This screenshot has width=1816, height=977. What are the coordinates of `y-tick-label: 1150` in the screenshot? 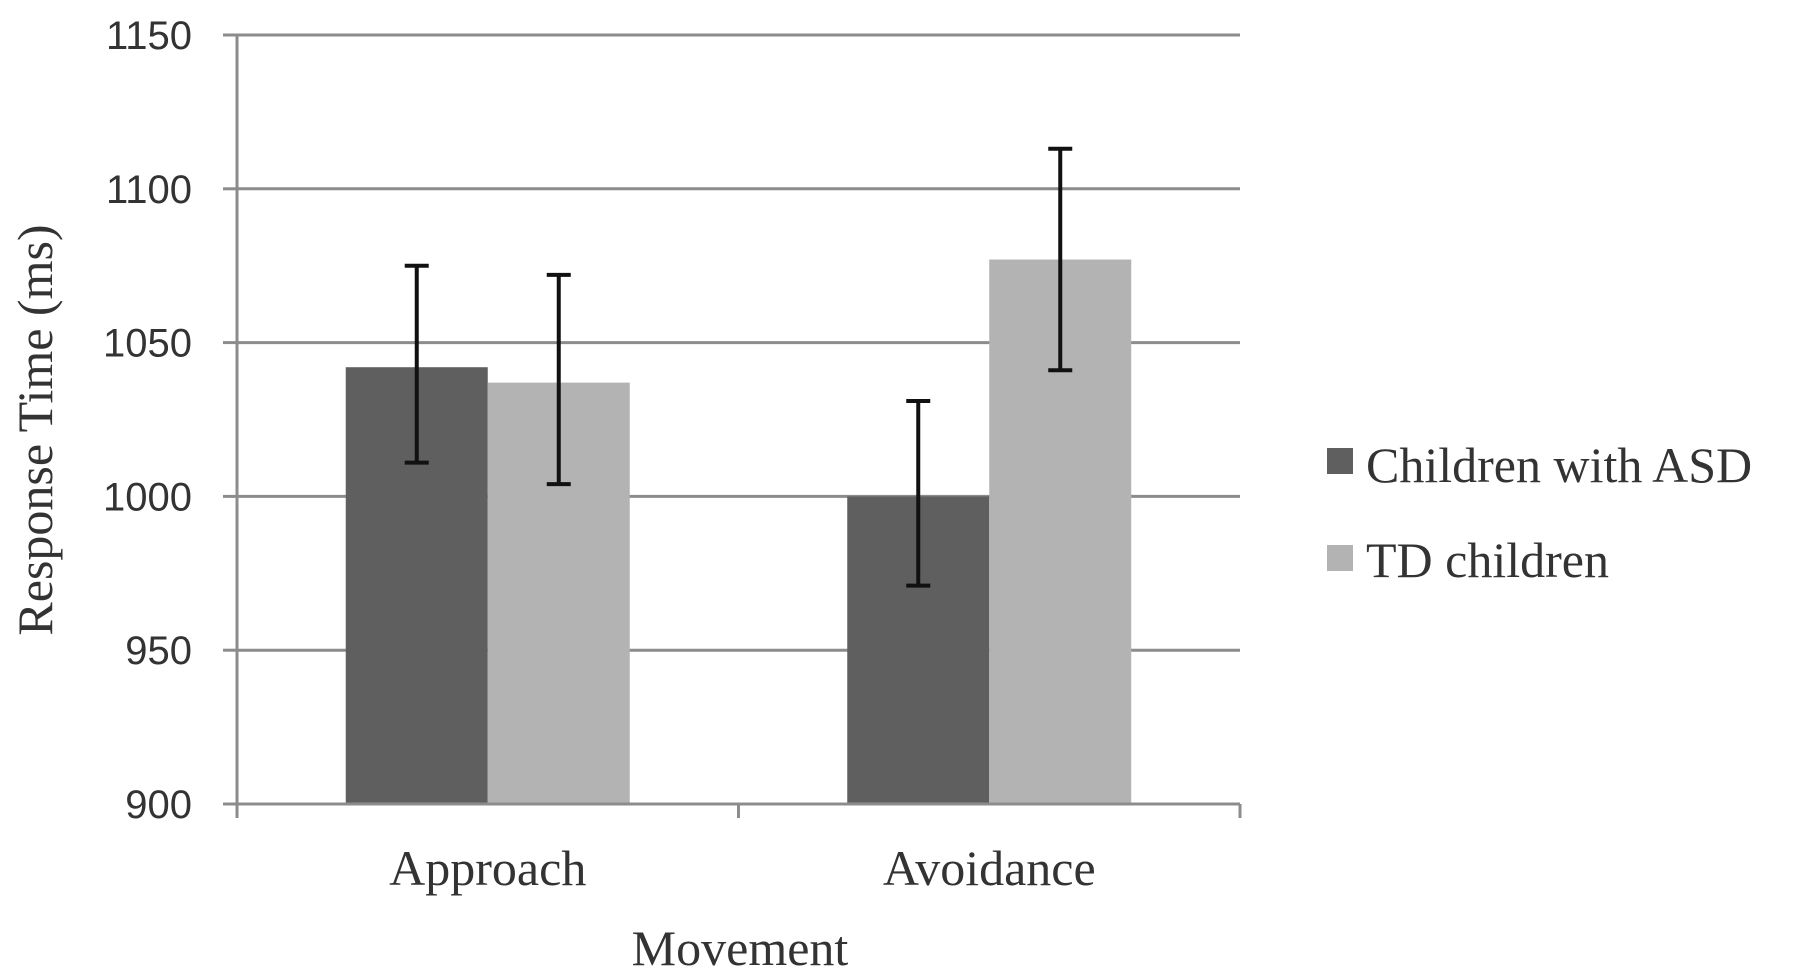 It's located at (149, 36).